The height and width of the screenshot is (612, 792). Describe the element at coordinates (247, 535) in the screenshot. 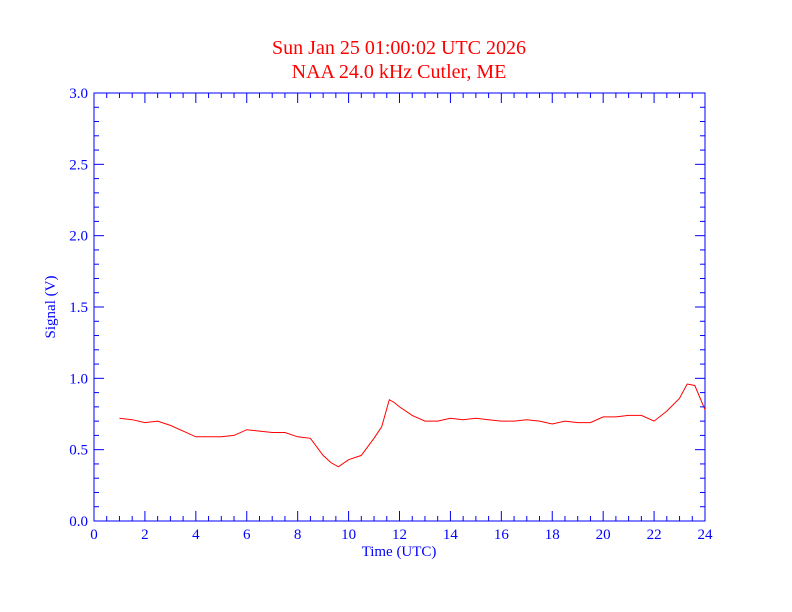

I see `x-tick-label: 6` at that location.